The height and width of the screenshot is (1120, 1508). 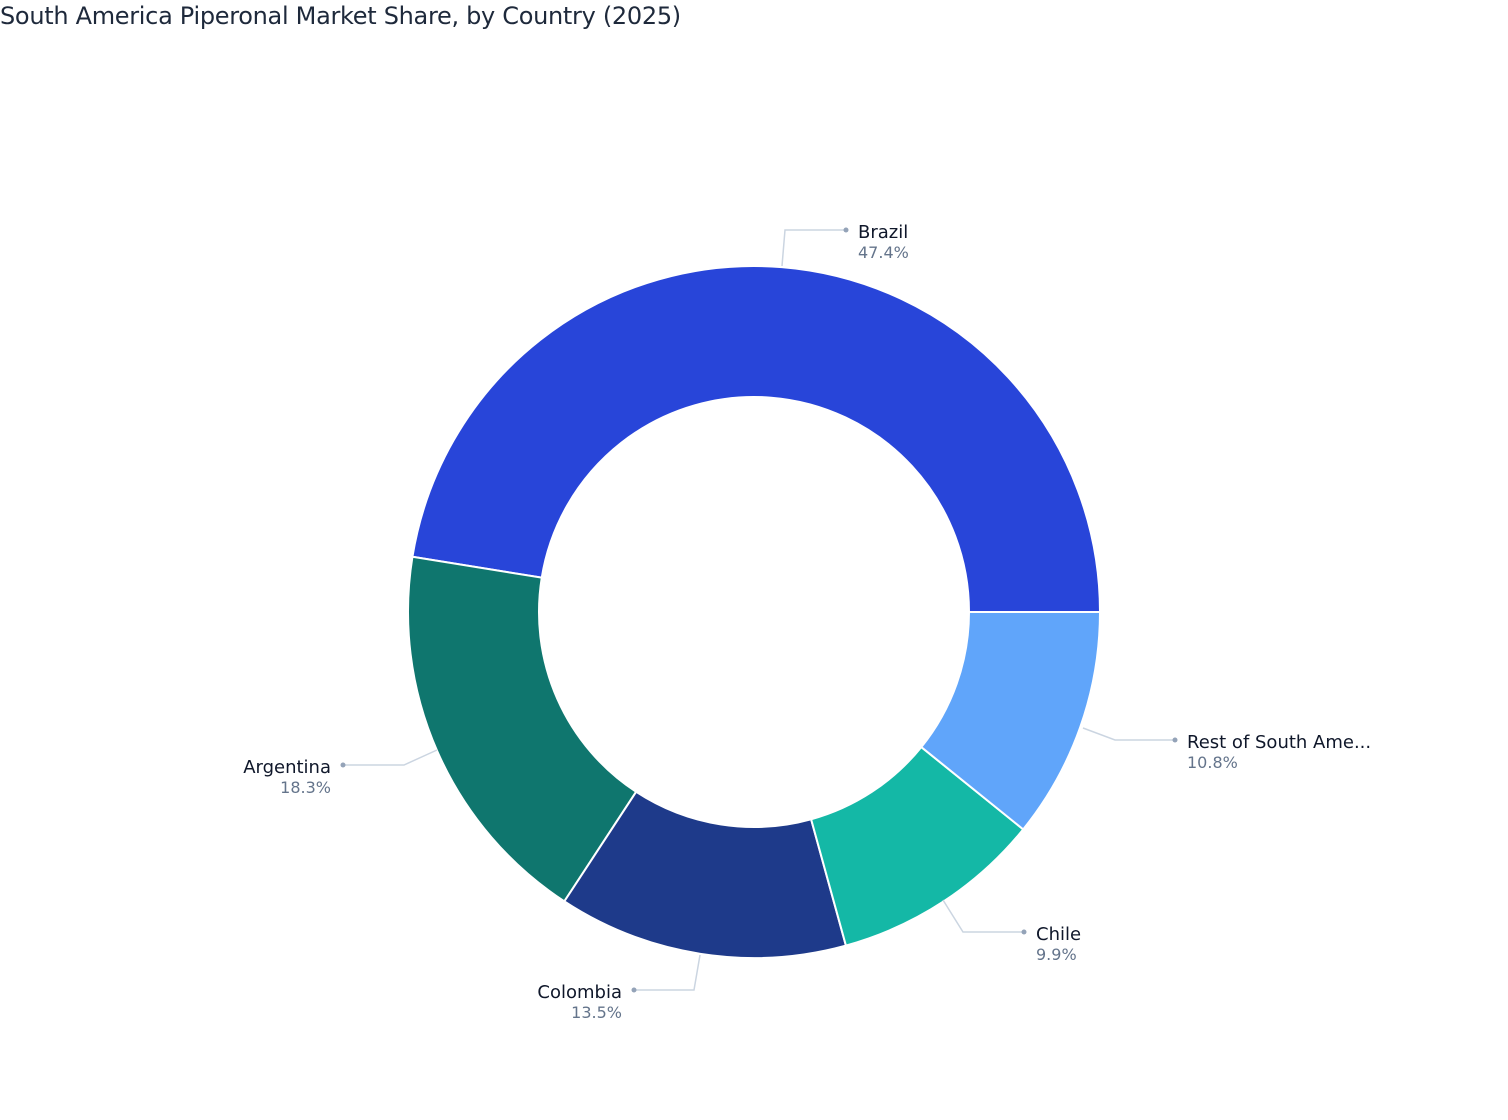 I want to click on label-brazil-value: 47.4%, so click(x=883, y=252).